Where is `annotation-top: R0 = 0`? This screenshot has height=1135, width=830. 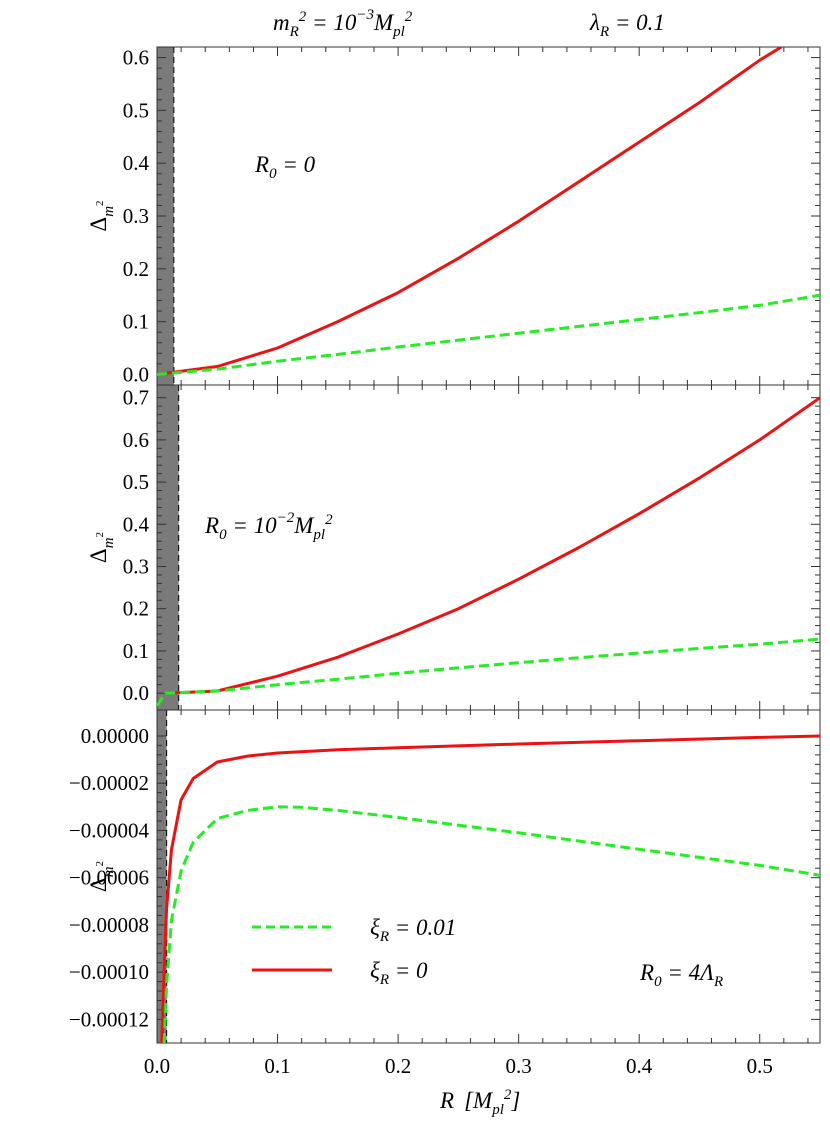 annotation-top: R0 = 0 is located at coordinates (285, 167).